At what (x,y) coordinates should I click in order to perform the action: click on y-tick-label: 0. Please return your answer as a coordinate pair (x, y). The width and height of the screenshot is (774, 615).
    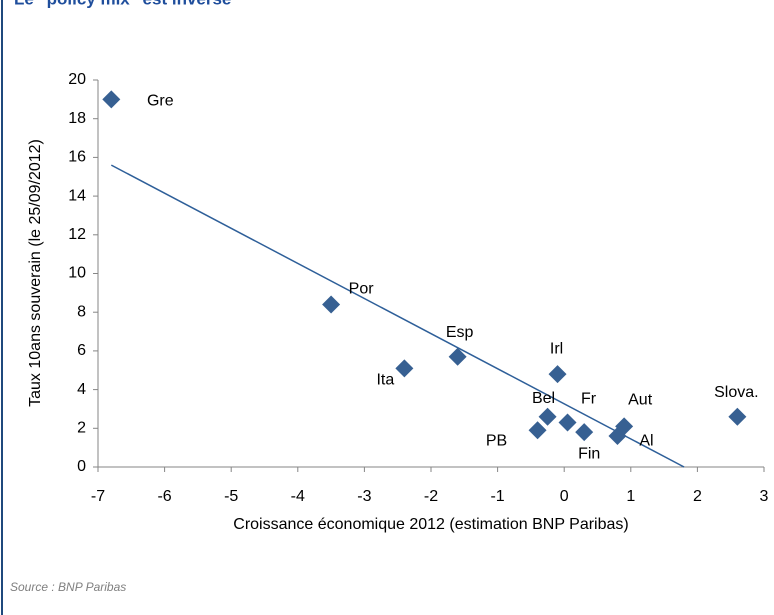
    Looking at the image, I should click on (81, 466).